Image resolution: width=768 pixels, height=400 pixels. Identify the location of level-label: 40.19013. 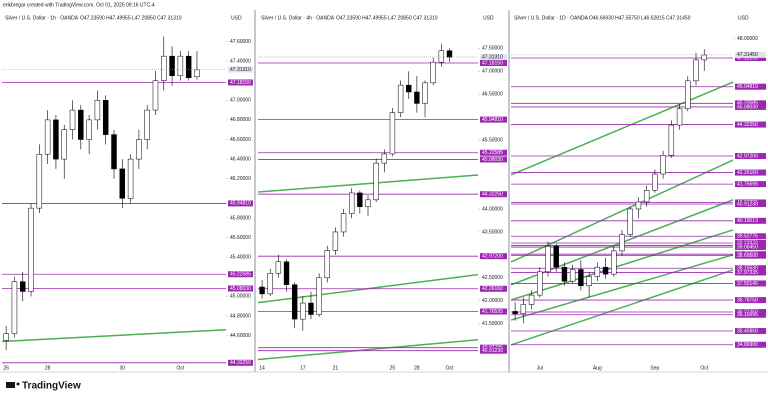
(747, 221).